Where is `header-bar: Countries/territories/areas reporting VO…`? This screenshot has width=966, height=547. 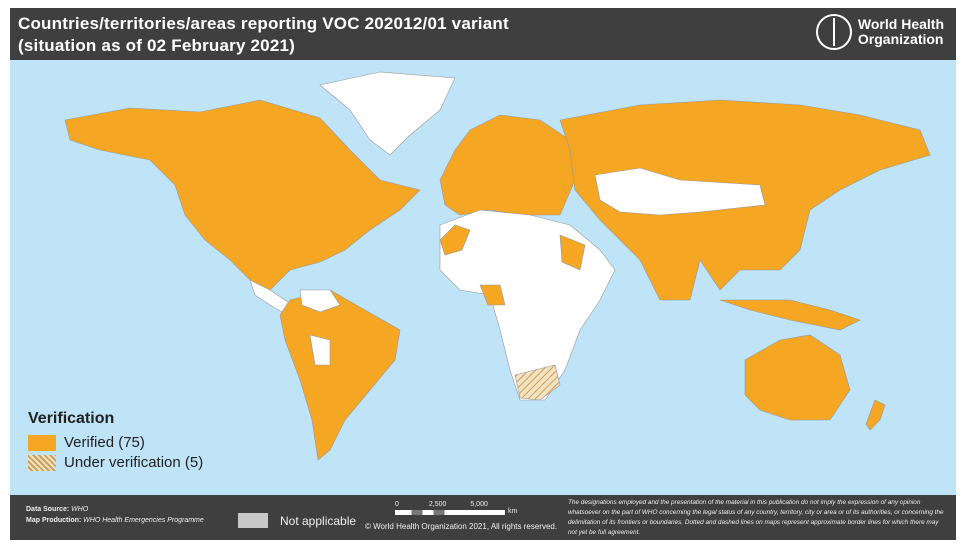 header-bar: Countries/territories/areas reporting VO… is located at coordinates (483, 34).